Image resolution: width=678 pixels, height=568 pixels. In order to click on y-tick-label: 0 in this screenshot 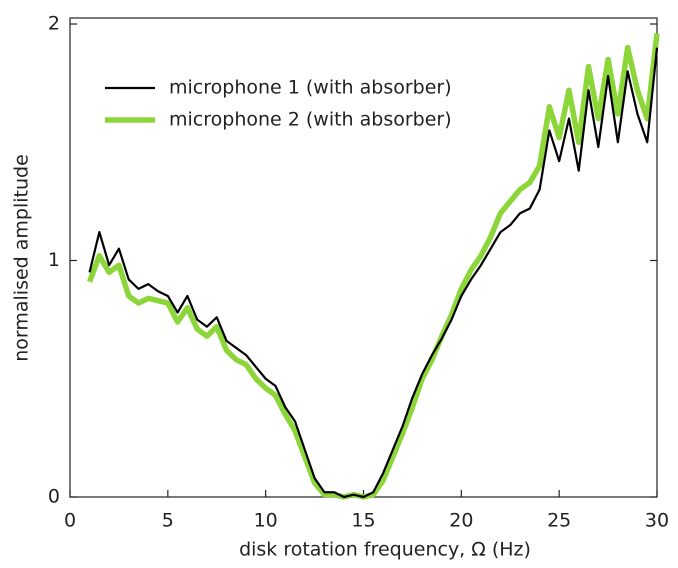, I will do `click(54, 497)`.